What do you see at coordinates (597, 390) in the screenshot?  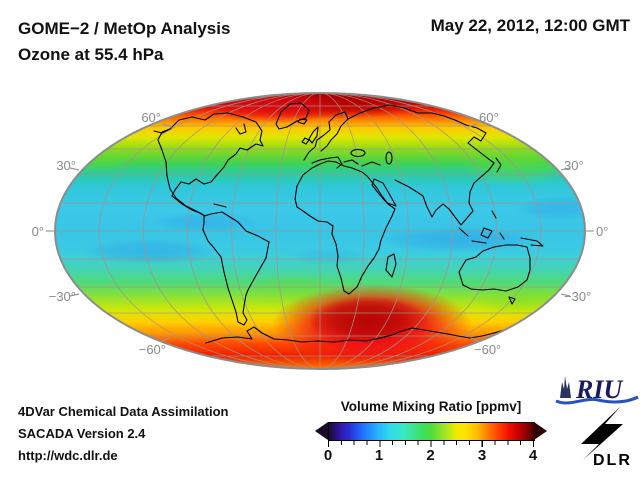 I see `riu-logo: RIU` at bounding box center [597, 390].